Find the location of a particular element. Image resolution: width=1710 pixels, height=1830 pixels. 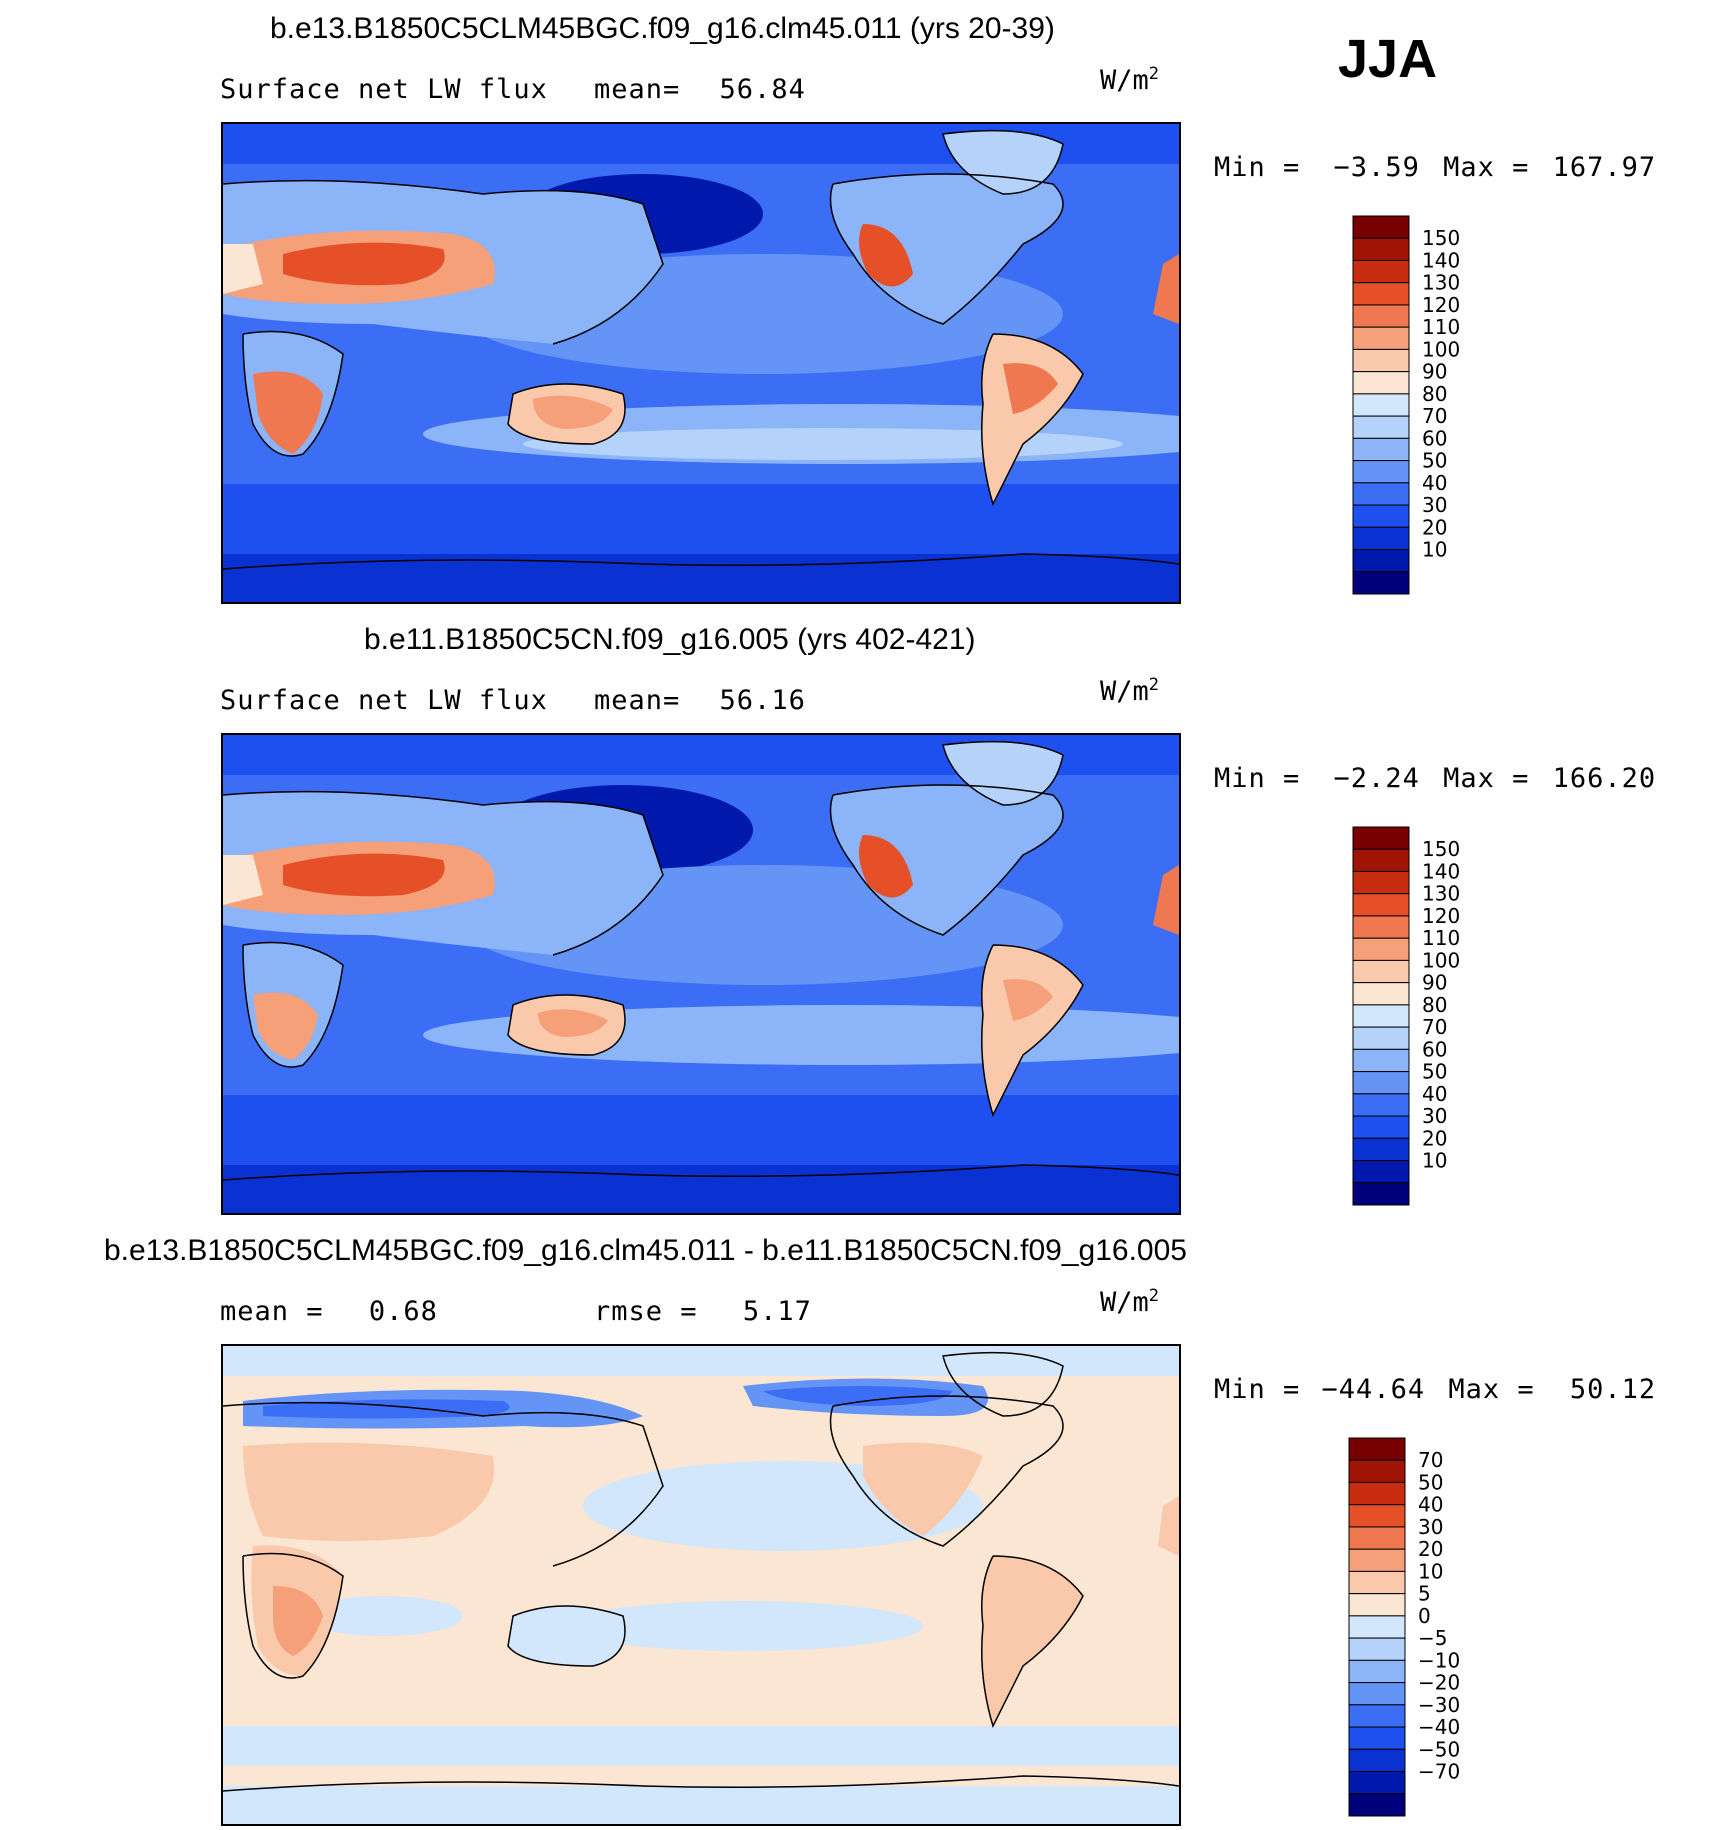

panel3-units-base: W/m is located at coordinates (1124, 1302).